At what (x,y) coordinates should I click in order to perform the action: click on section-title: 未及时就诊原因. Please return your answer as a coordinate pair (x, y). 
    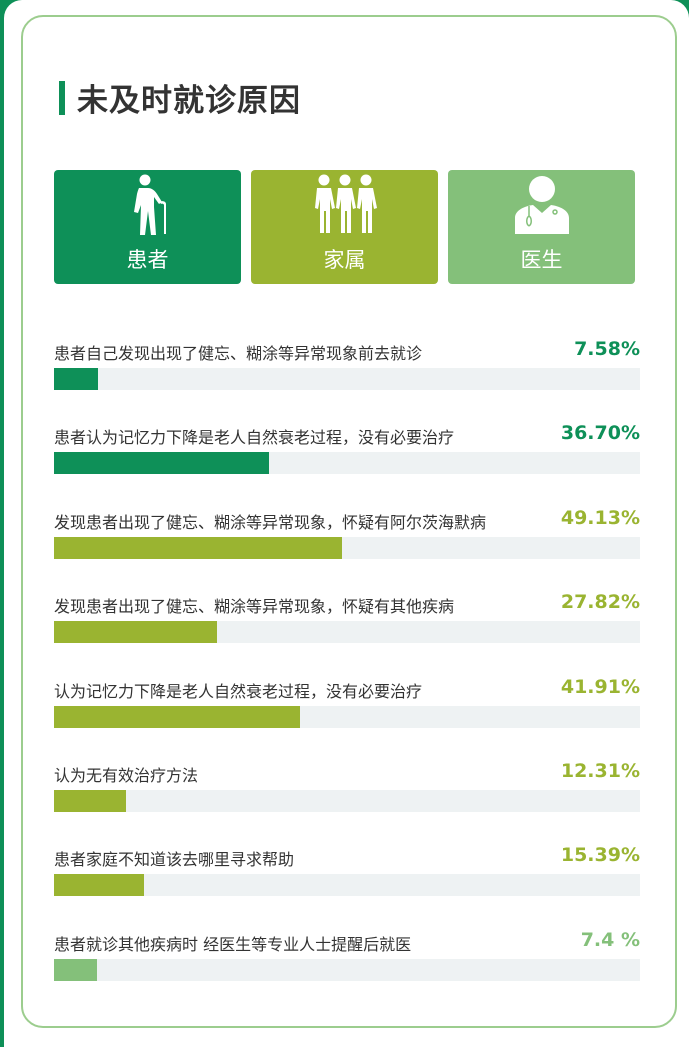
    Looking at the image, I should click on (180, 99).